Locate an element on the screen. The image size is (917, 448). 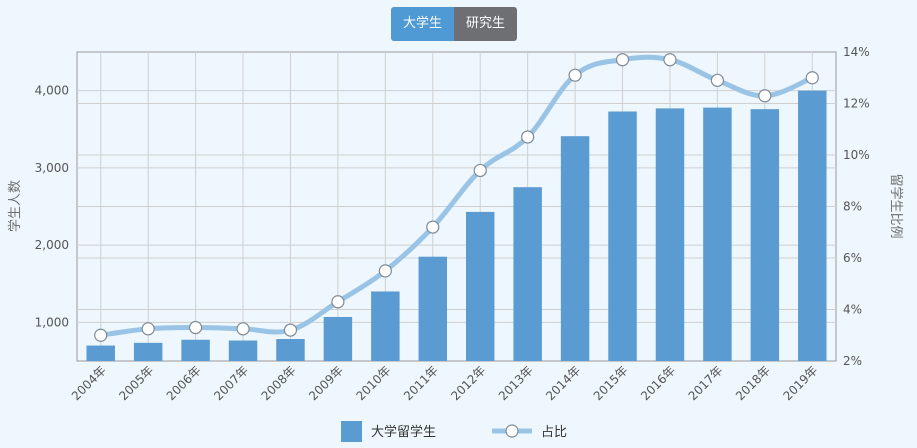
legend-bar-swatch is located at coordinates (351, 431).